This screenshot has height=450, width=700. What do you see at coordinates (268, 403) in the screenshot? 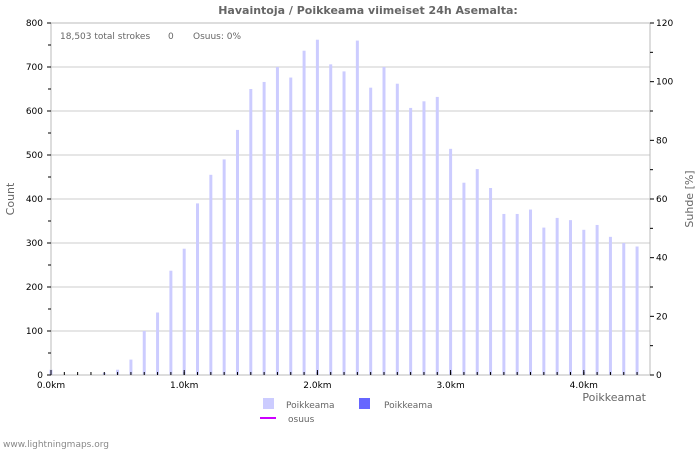
I see `legend-swatch-poikkeama` at bounding box center [268, 403].